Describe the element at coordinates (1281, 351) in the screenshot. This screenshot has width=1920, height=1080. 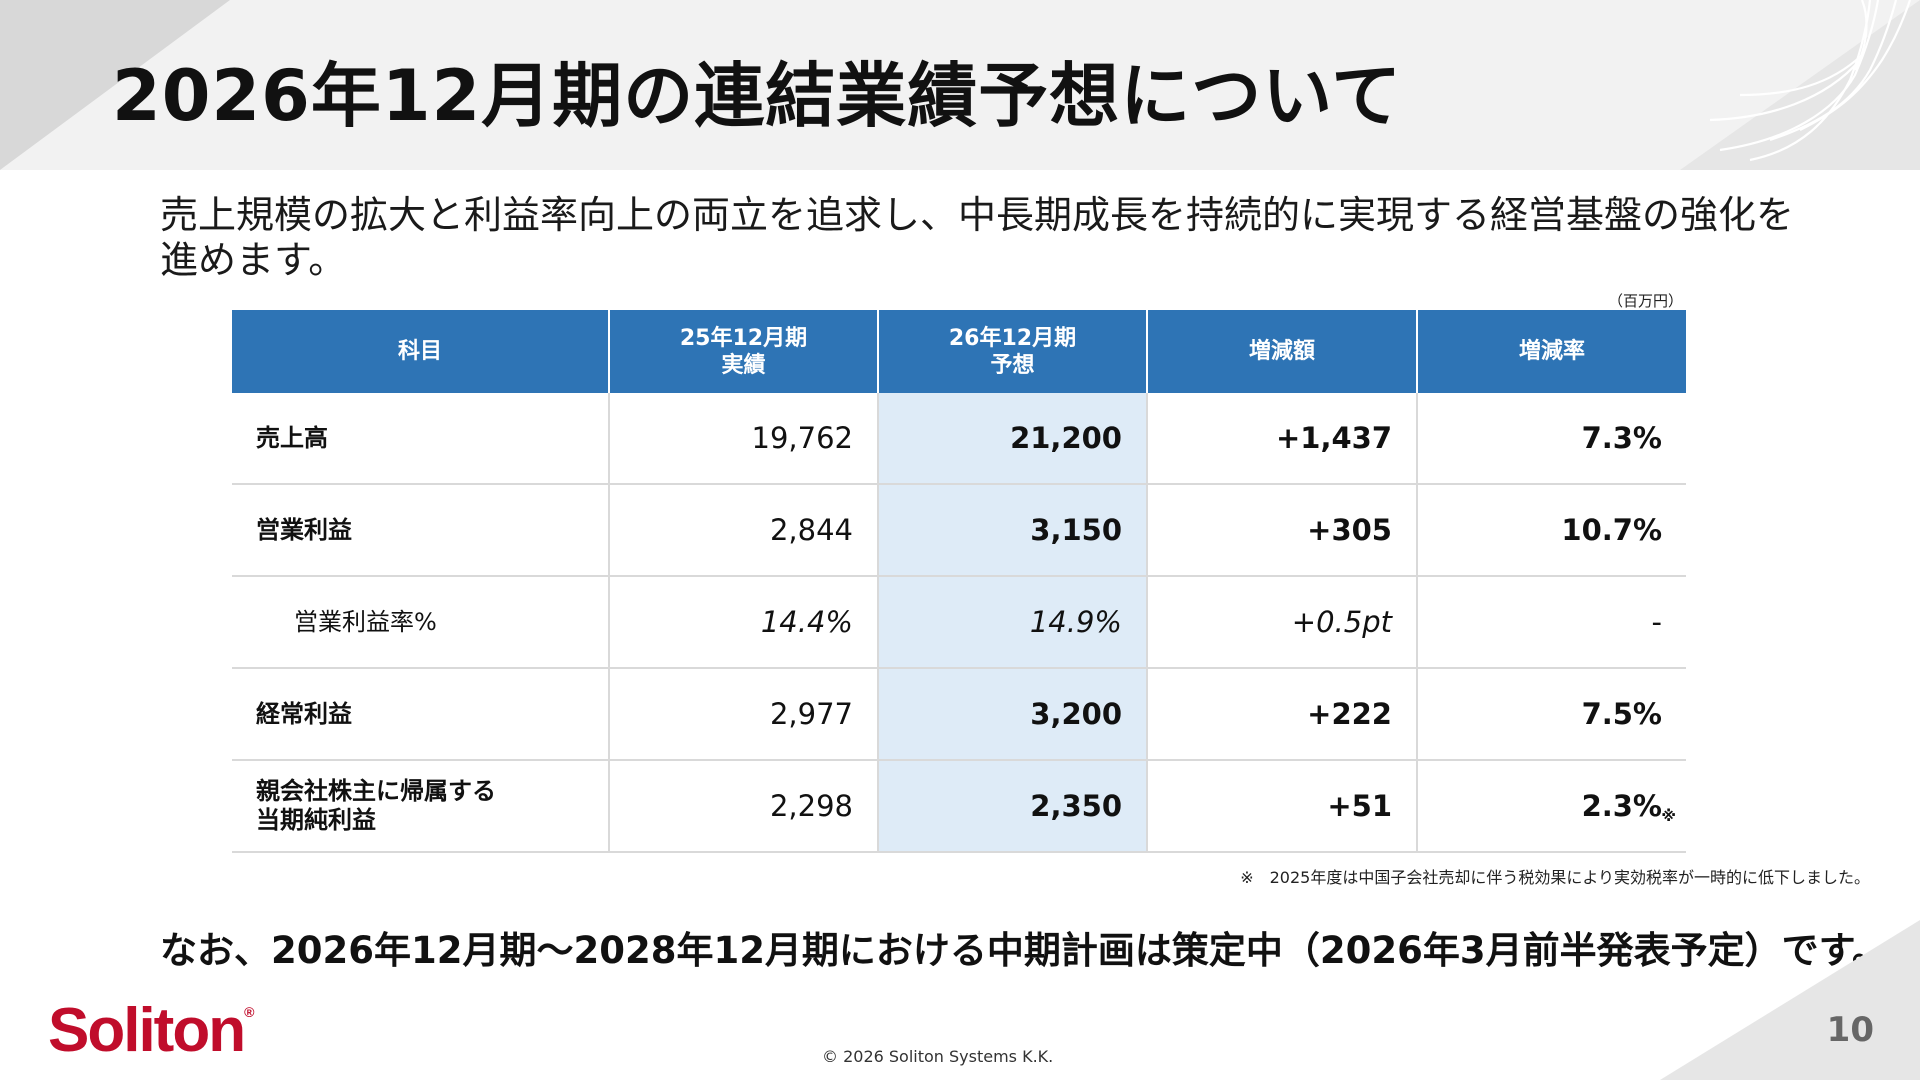
I see `header-change: 増減額` at that location.